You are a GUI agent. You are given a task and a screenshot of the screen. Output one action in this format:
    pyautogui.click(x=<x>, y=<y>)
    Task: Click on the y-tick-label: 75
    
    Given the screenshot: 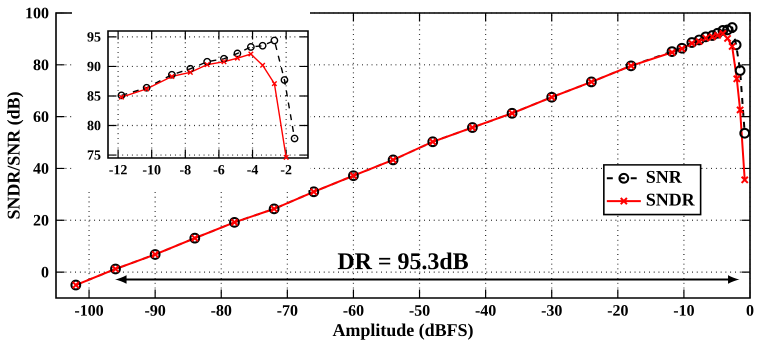 What is the action you would take?
    pyautogui.click(x=94, y=155)
    